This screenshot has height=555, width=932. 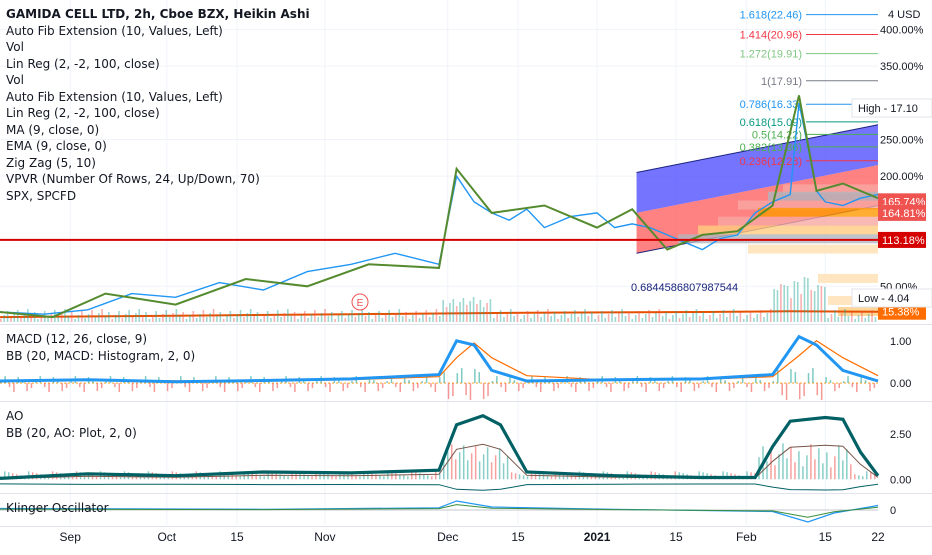 I want to click on legend-item-linreg-1: Lin Reg (2, -2, 100, close), so click(x=83, y=63).